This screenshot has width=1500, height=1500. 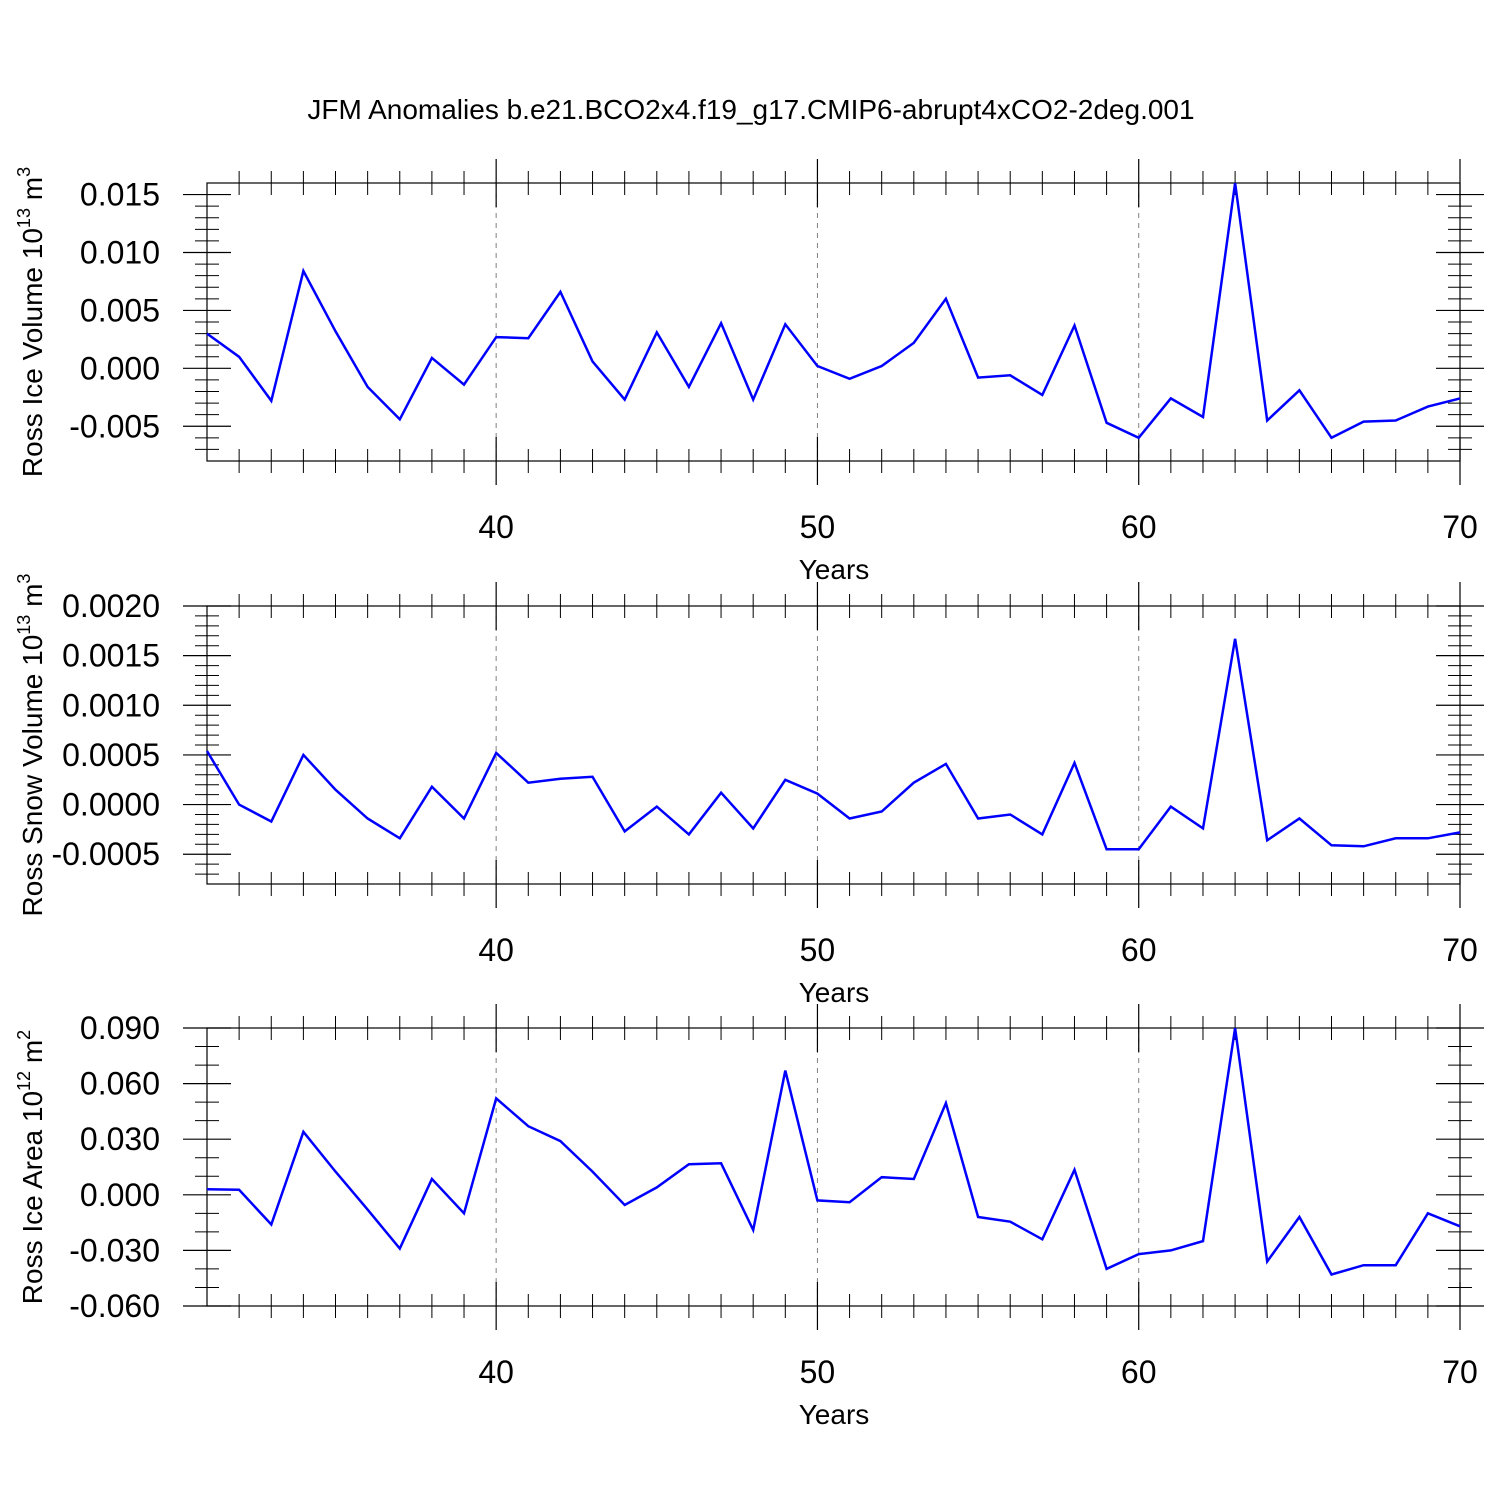 I want to click on y-axis-label: Ross Ice Area 1012 m2, so click(x=31, y=1167).